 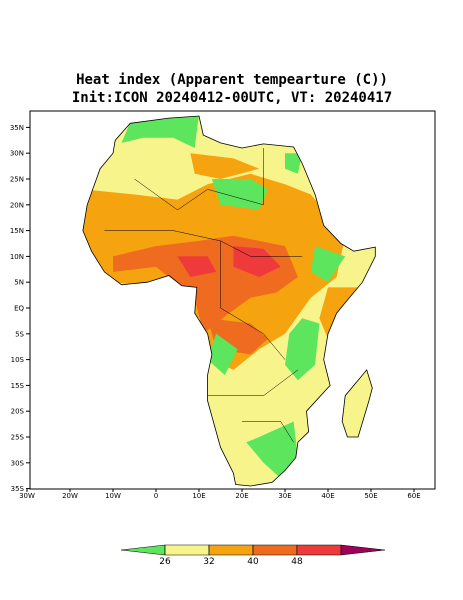 What do you see at coordinates (18, 463) in the screenshot?
I see `lat-tick-label: 30S` at bounding box center [18, 463].